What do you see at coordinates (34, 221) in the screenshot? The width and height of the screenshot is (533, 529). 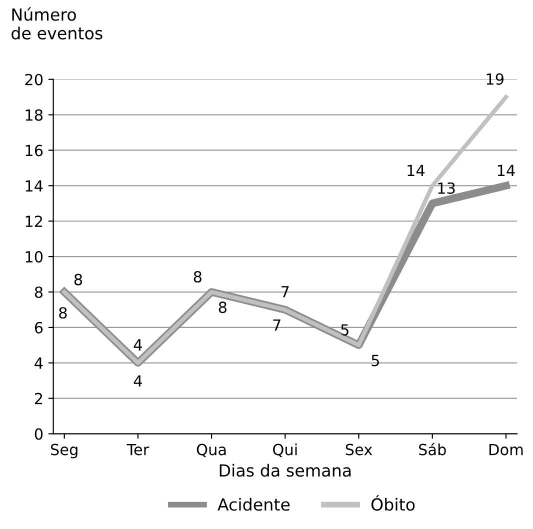 I see `y-tick-label: 12` at bounding box center [34, 221].